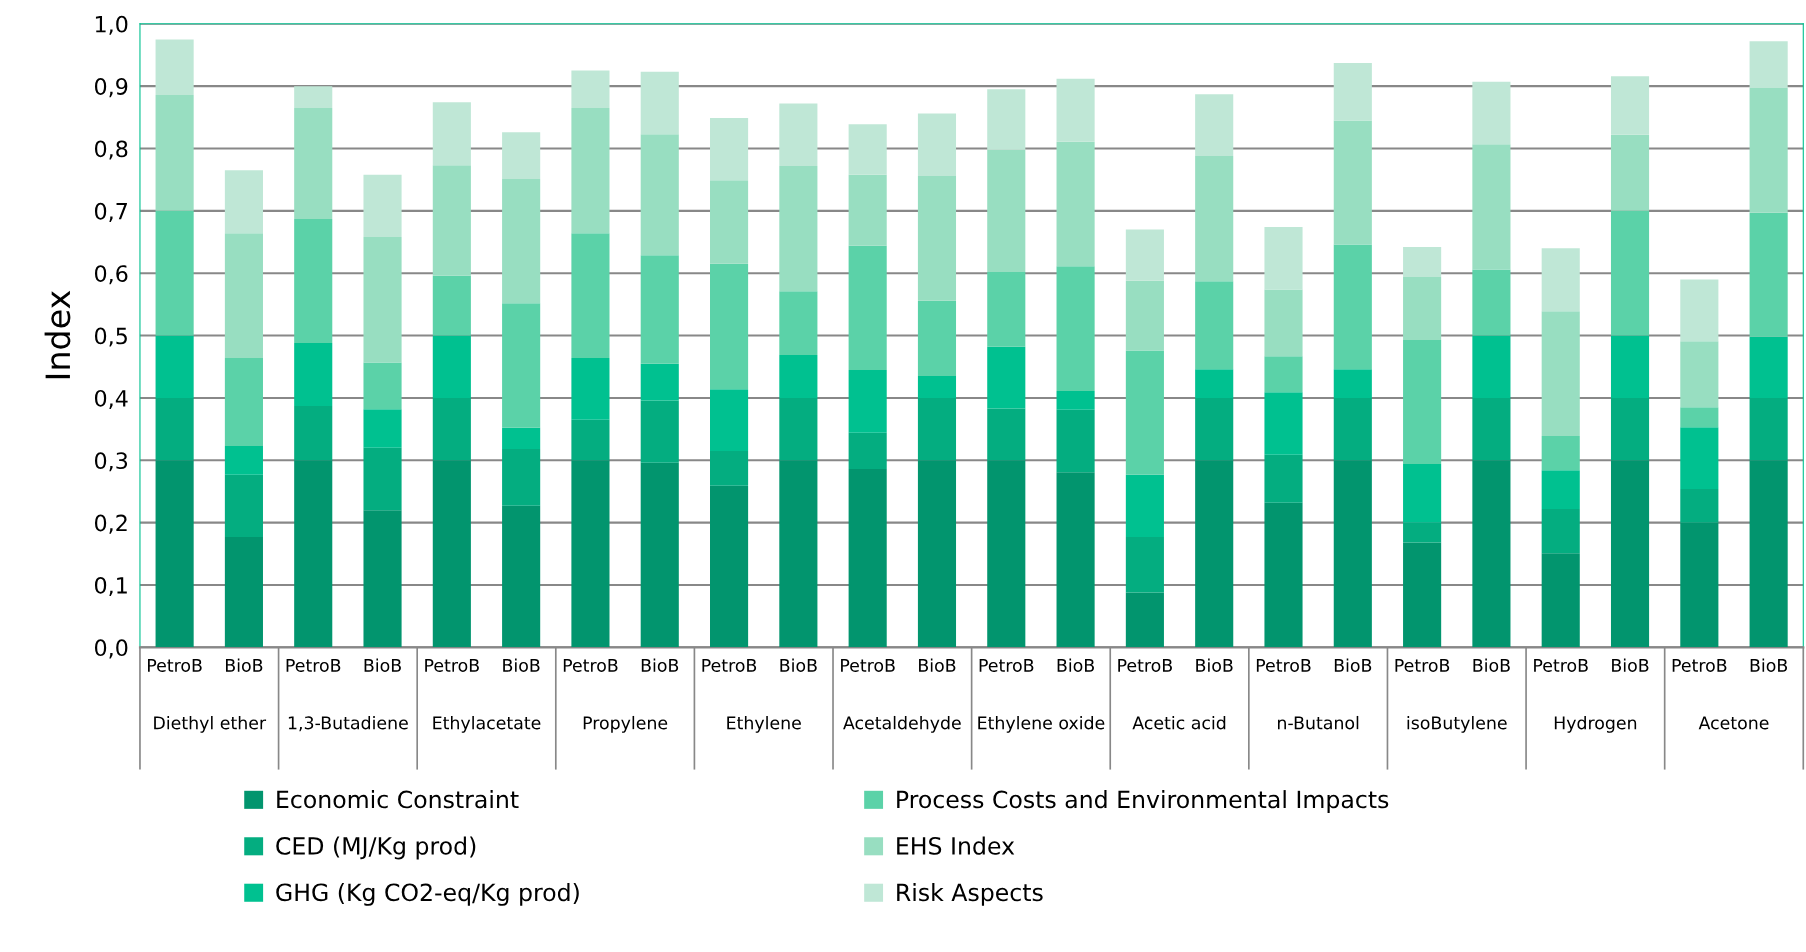 The image size is (1806, 952). I want to click on text: Propylene, so click(625, 724).